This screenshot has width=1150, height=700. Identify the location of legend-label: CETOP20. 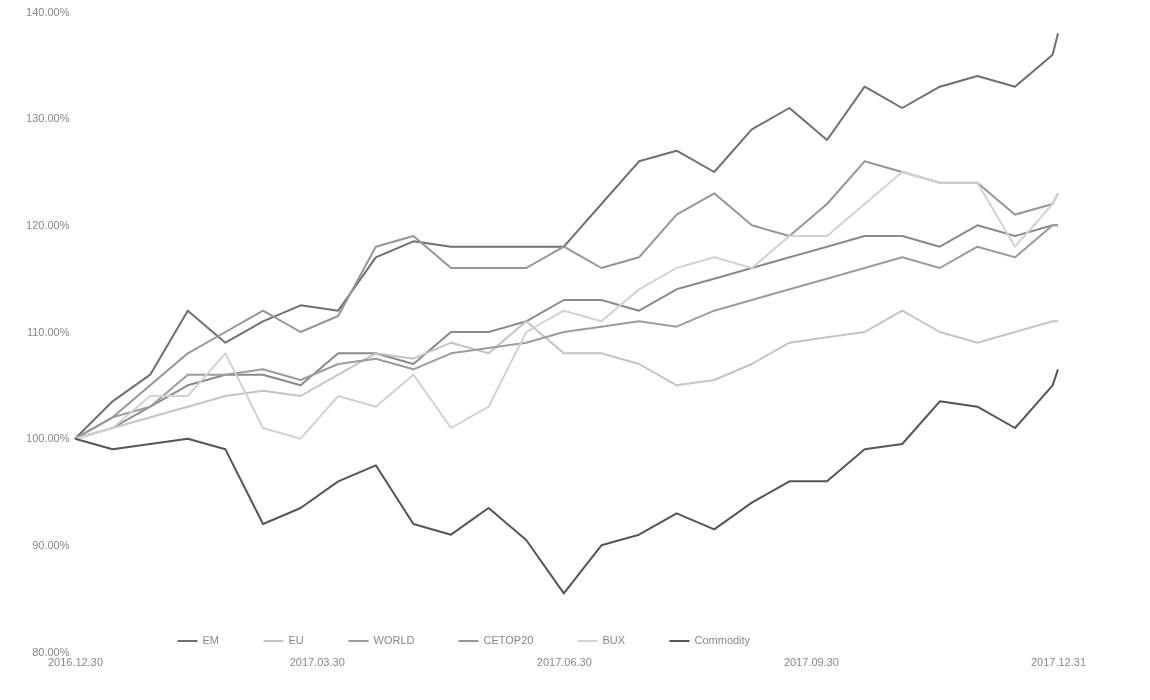
(508, 640).